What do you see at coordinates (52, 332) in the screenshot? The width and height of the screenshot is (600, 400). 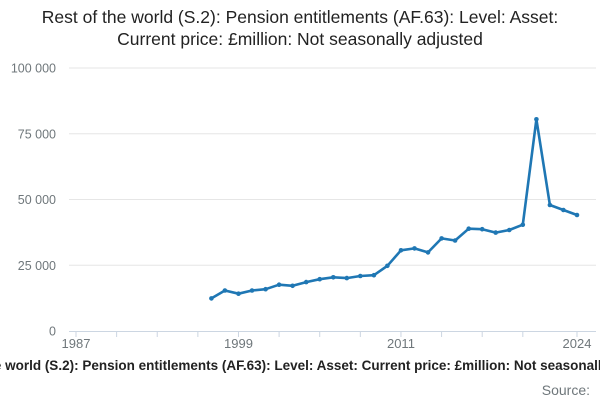 I see `y-axis-label: 0` at bounding box center [52, 332].